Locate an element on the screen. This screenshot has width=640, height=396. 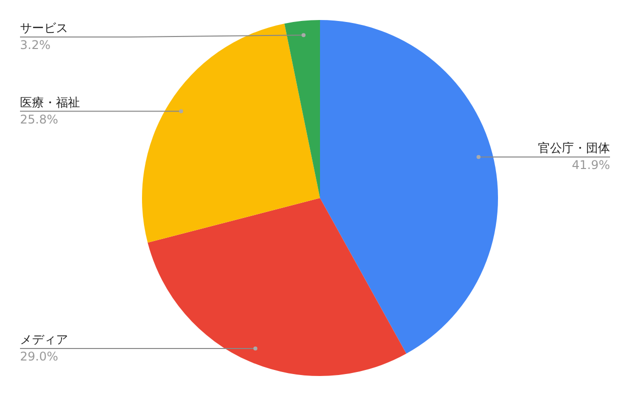
data-label: 3.2% is located at coordinates (35, 45).